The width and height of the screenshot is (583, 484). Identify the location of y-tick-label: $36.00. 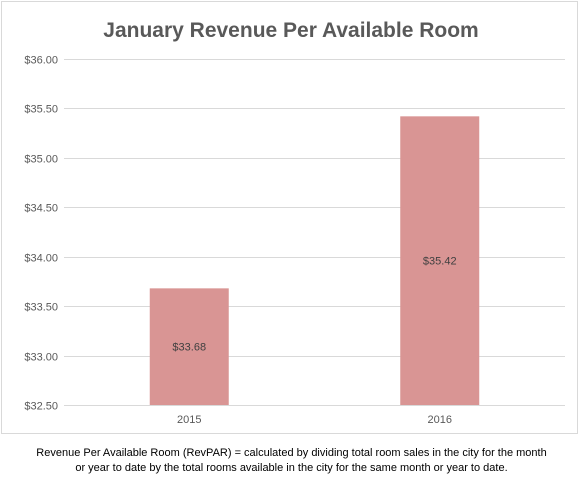
(41, 61).